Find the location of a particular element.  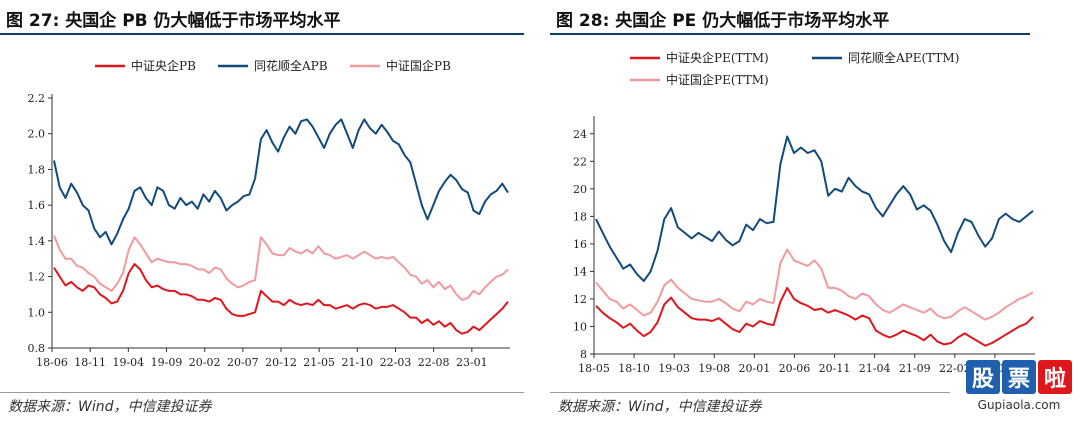

y-tick-label: 0.8 is located at coordinates (37, 348).